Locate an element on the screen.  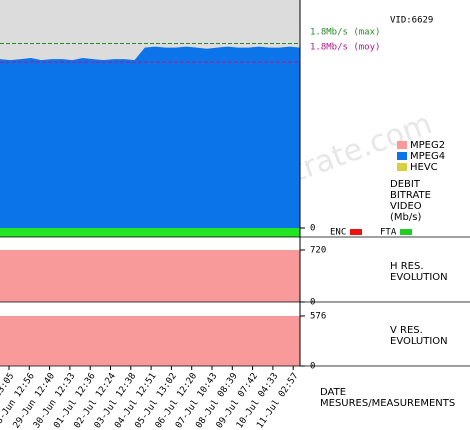
axis-label: H RES. is located at coordinates (407, 266).